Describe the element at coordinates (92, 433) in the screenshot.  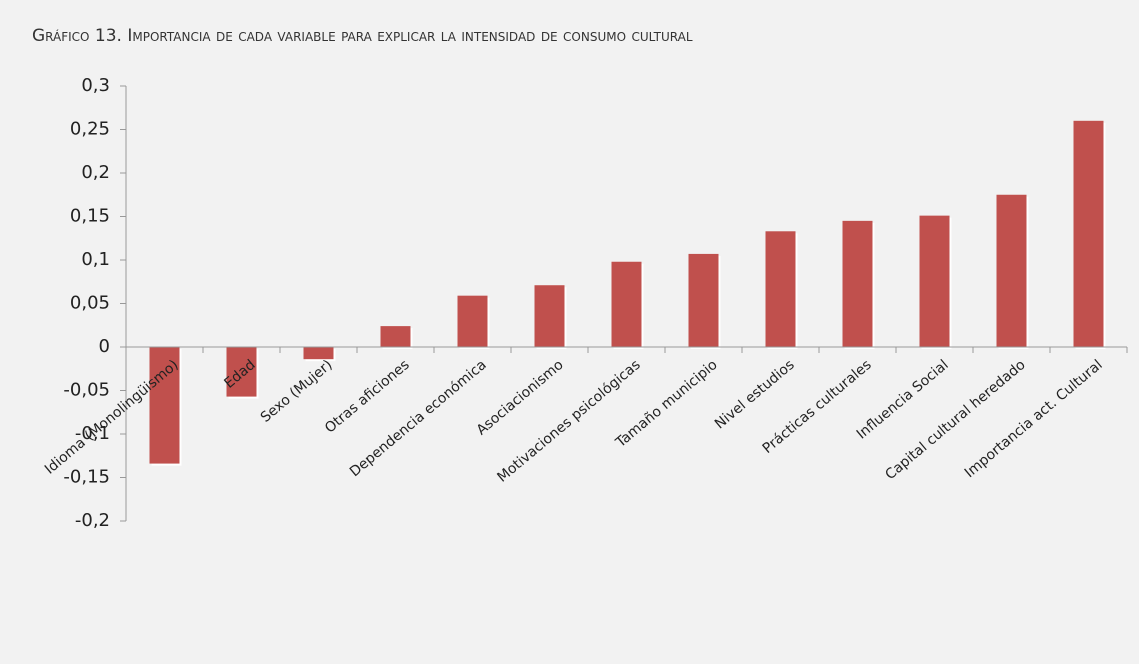
I see `y-tick-label: -0,1` at that location.